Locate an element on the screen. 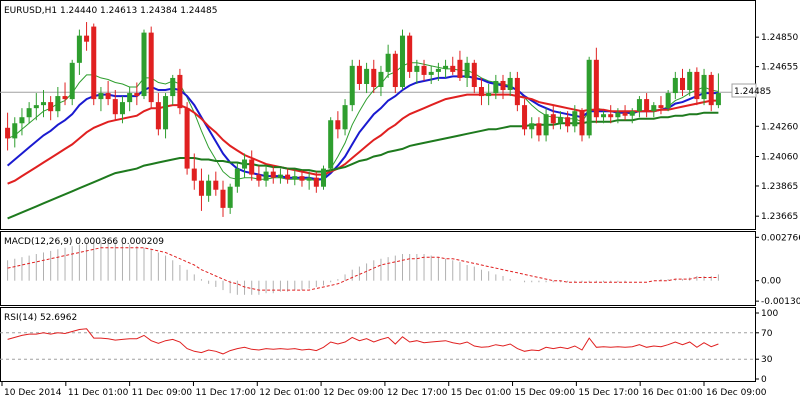 Image resolution: width=800 pixels, height=400 pixels. macd-axis: 0.002766 0.00 -0.001306 is located at coordinates (777, 270).